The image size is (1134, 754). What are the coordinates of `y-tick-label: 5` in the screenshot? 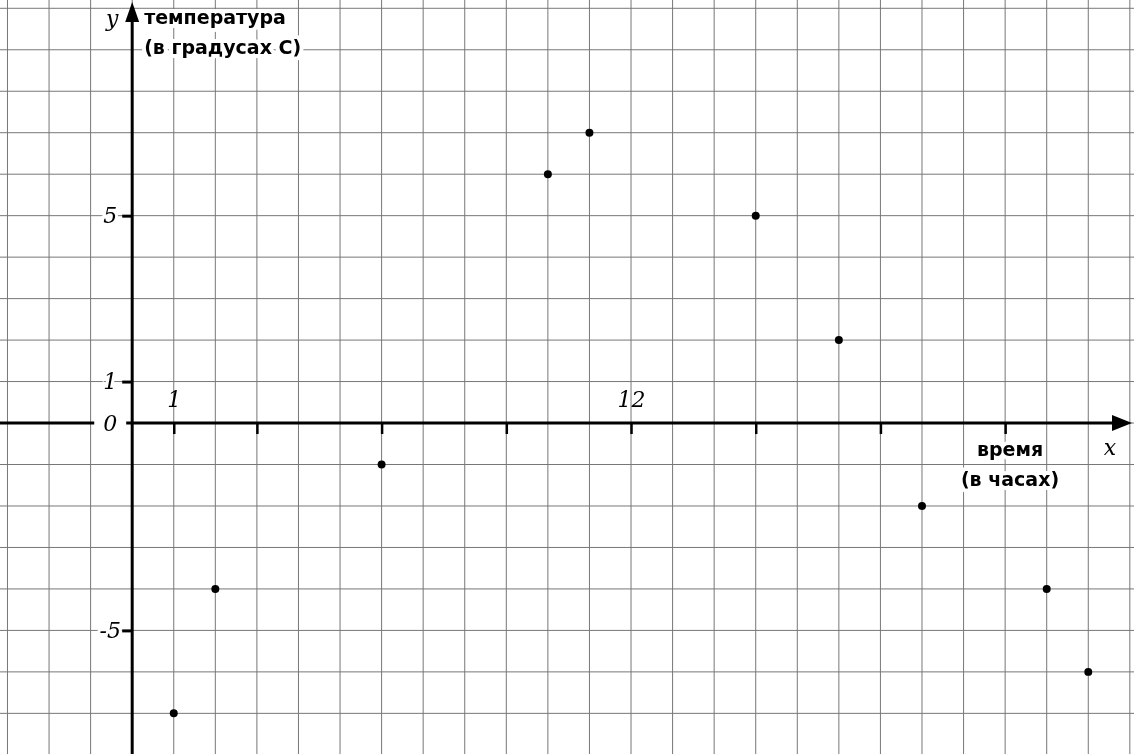 It's located at (110, 216).